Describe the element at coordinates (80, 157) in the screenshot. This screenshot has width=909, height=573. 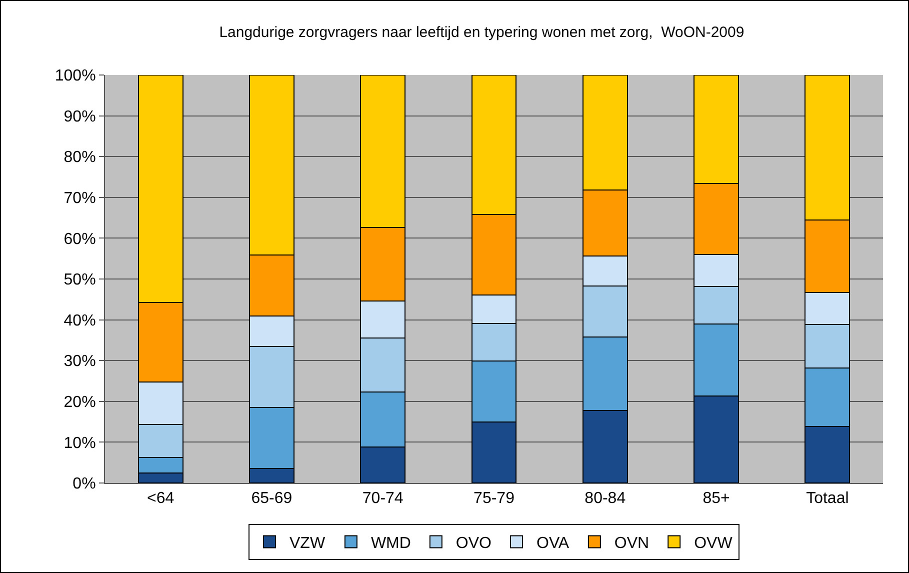
I see `y-tick-label: 80%` at that location.